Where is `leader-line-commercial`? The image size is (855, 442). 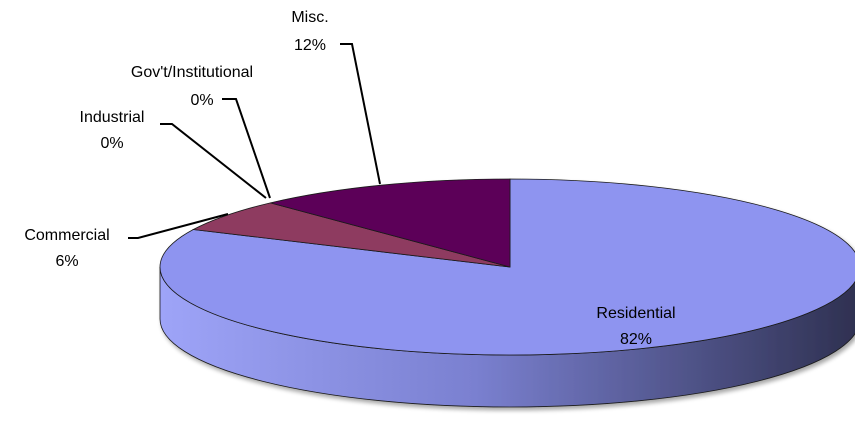 leader-line-commercial is located at coordinates (178, 226).